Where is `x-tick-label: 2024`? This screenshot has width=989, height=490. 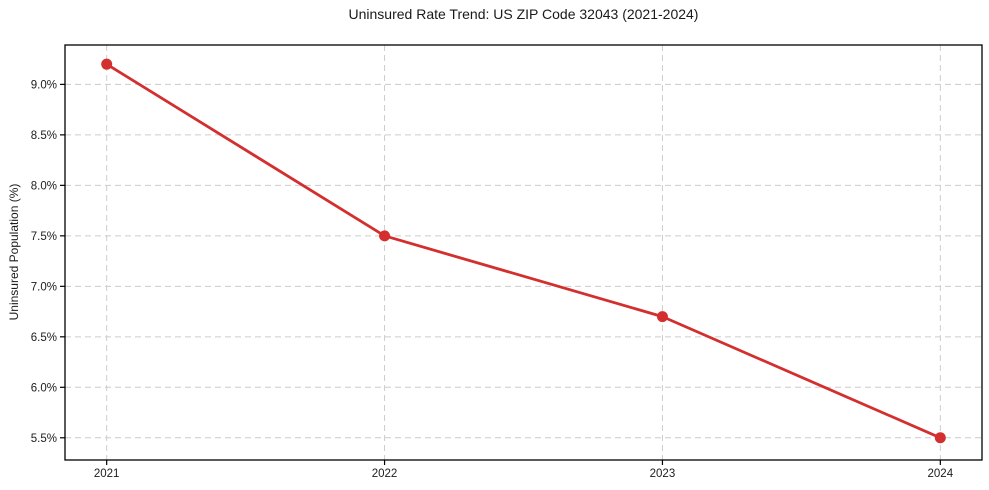
x-tick-label: 2024 is located at coordinates (941, 474).